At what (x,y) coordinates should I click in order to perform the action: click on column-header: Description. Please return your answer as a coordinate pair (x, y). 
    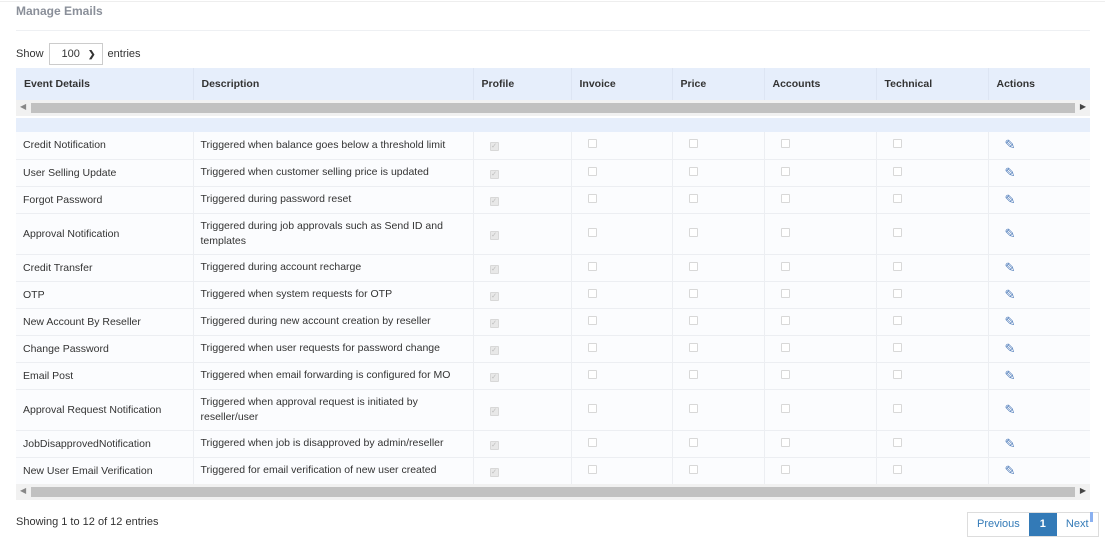
    Looking at the image, I should click on (332, 84).